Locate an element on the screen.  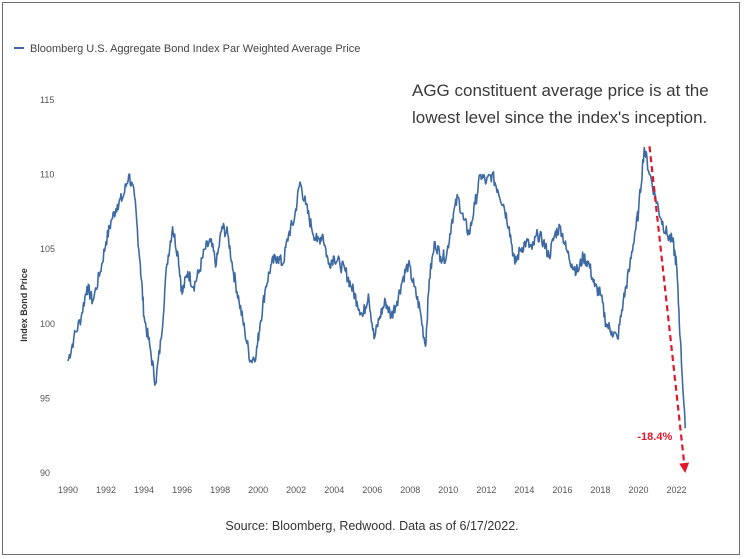
x-tick-label: 2002 is located at coordinates (296, 490).